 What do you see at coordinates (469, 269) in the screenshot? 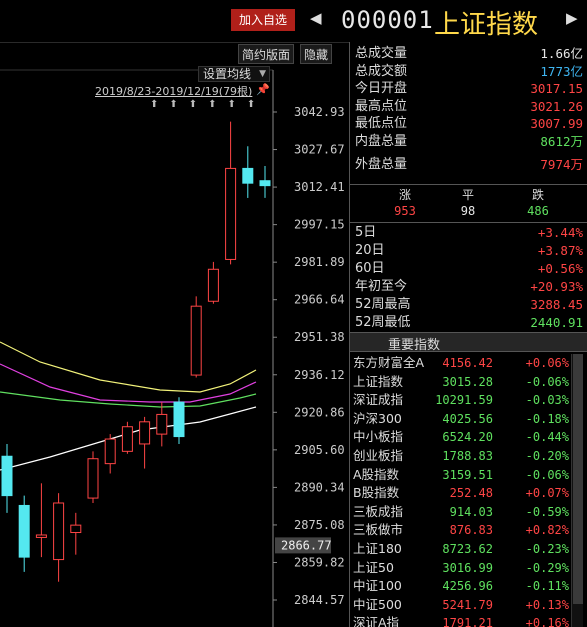
I see `period-row: 60日 +0.56%` at bounding box center [469, 269].